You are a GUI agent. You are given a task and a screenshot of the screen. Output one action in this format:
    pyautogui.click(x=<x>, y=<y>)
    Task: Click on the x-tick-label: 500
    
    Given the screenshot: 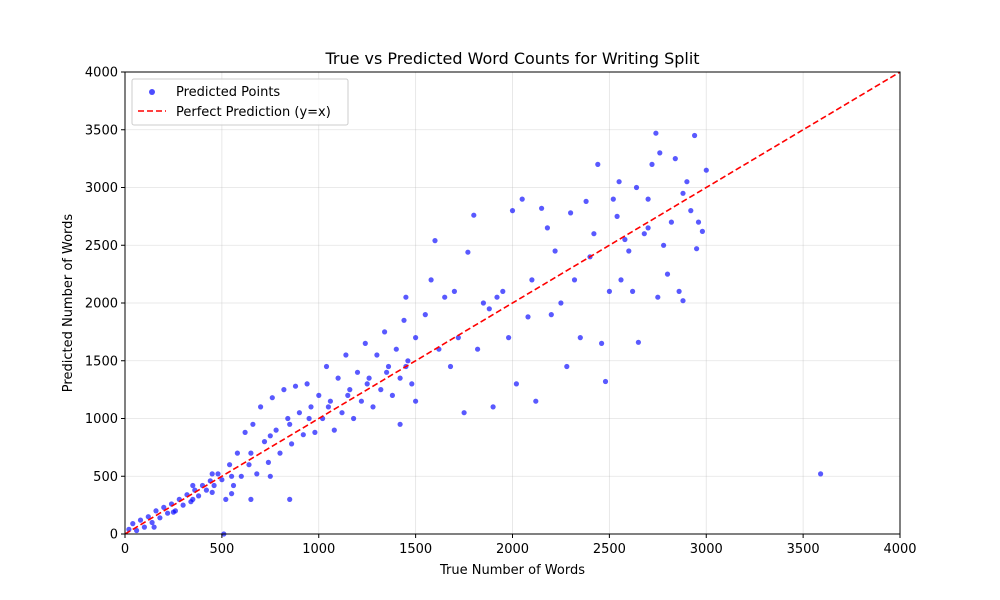 What is the action you would take?
    pyautogui.click(x=221, y=549)
    